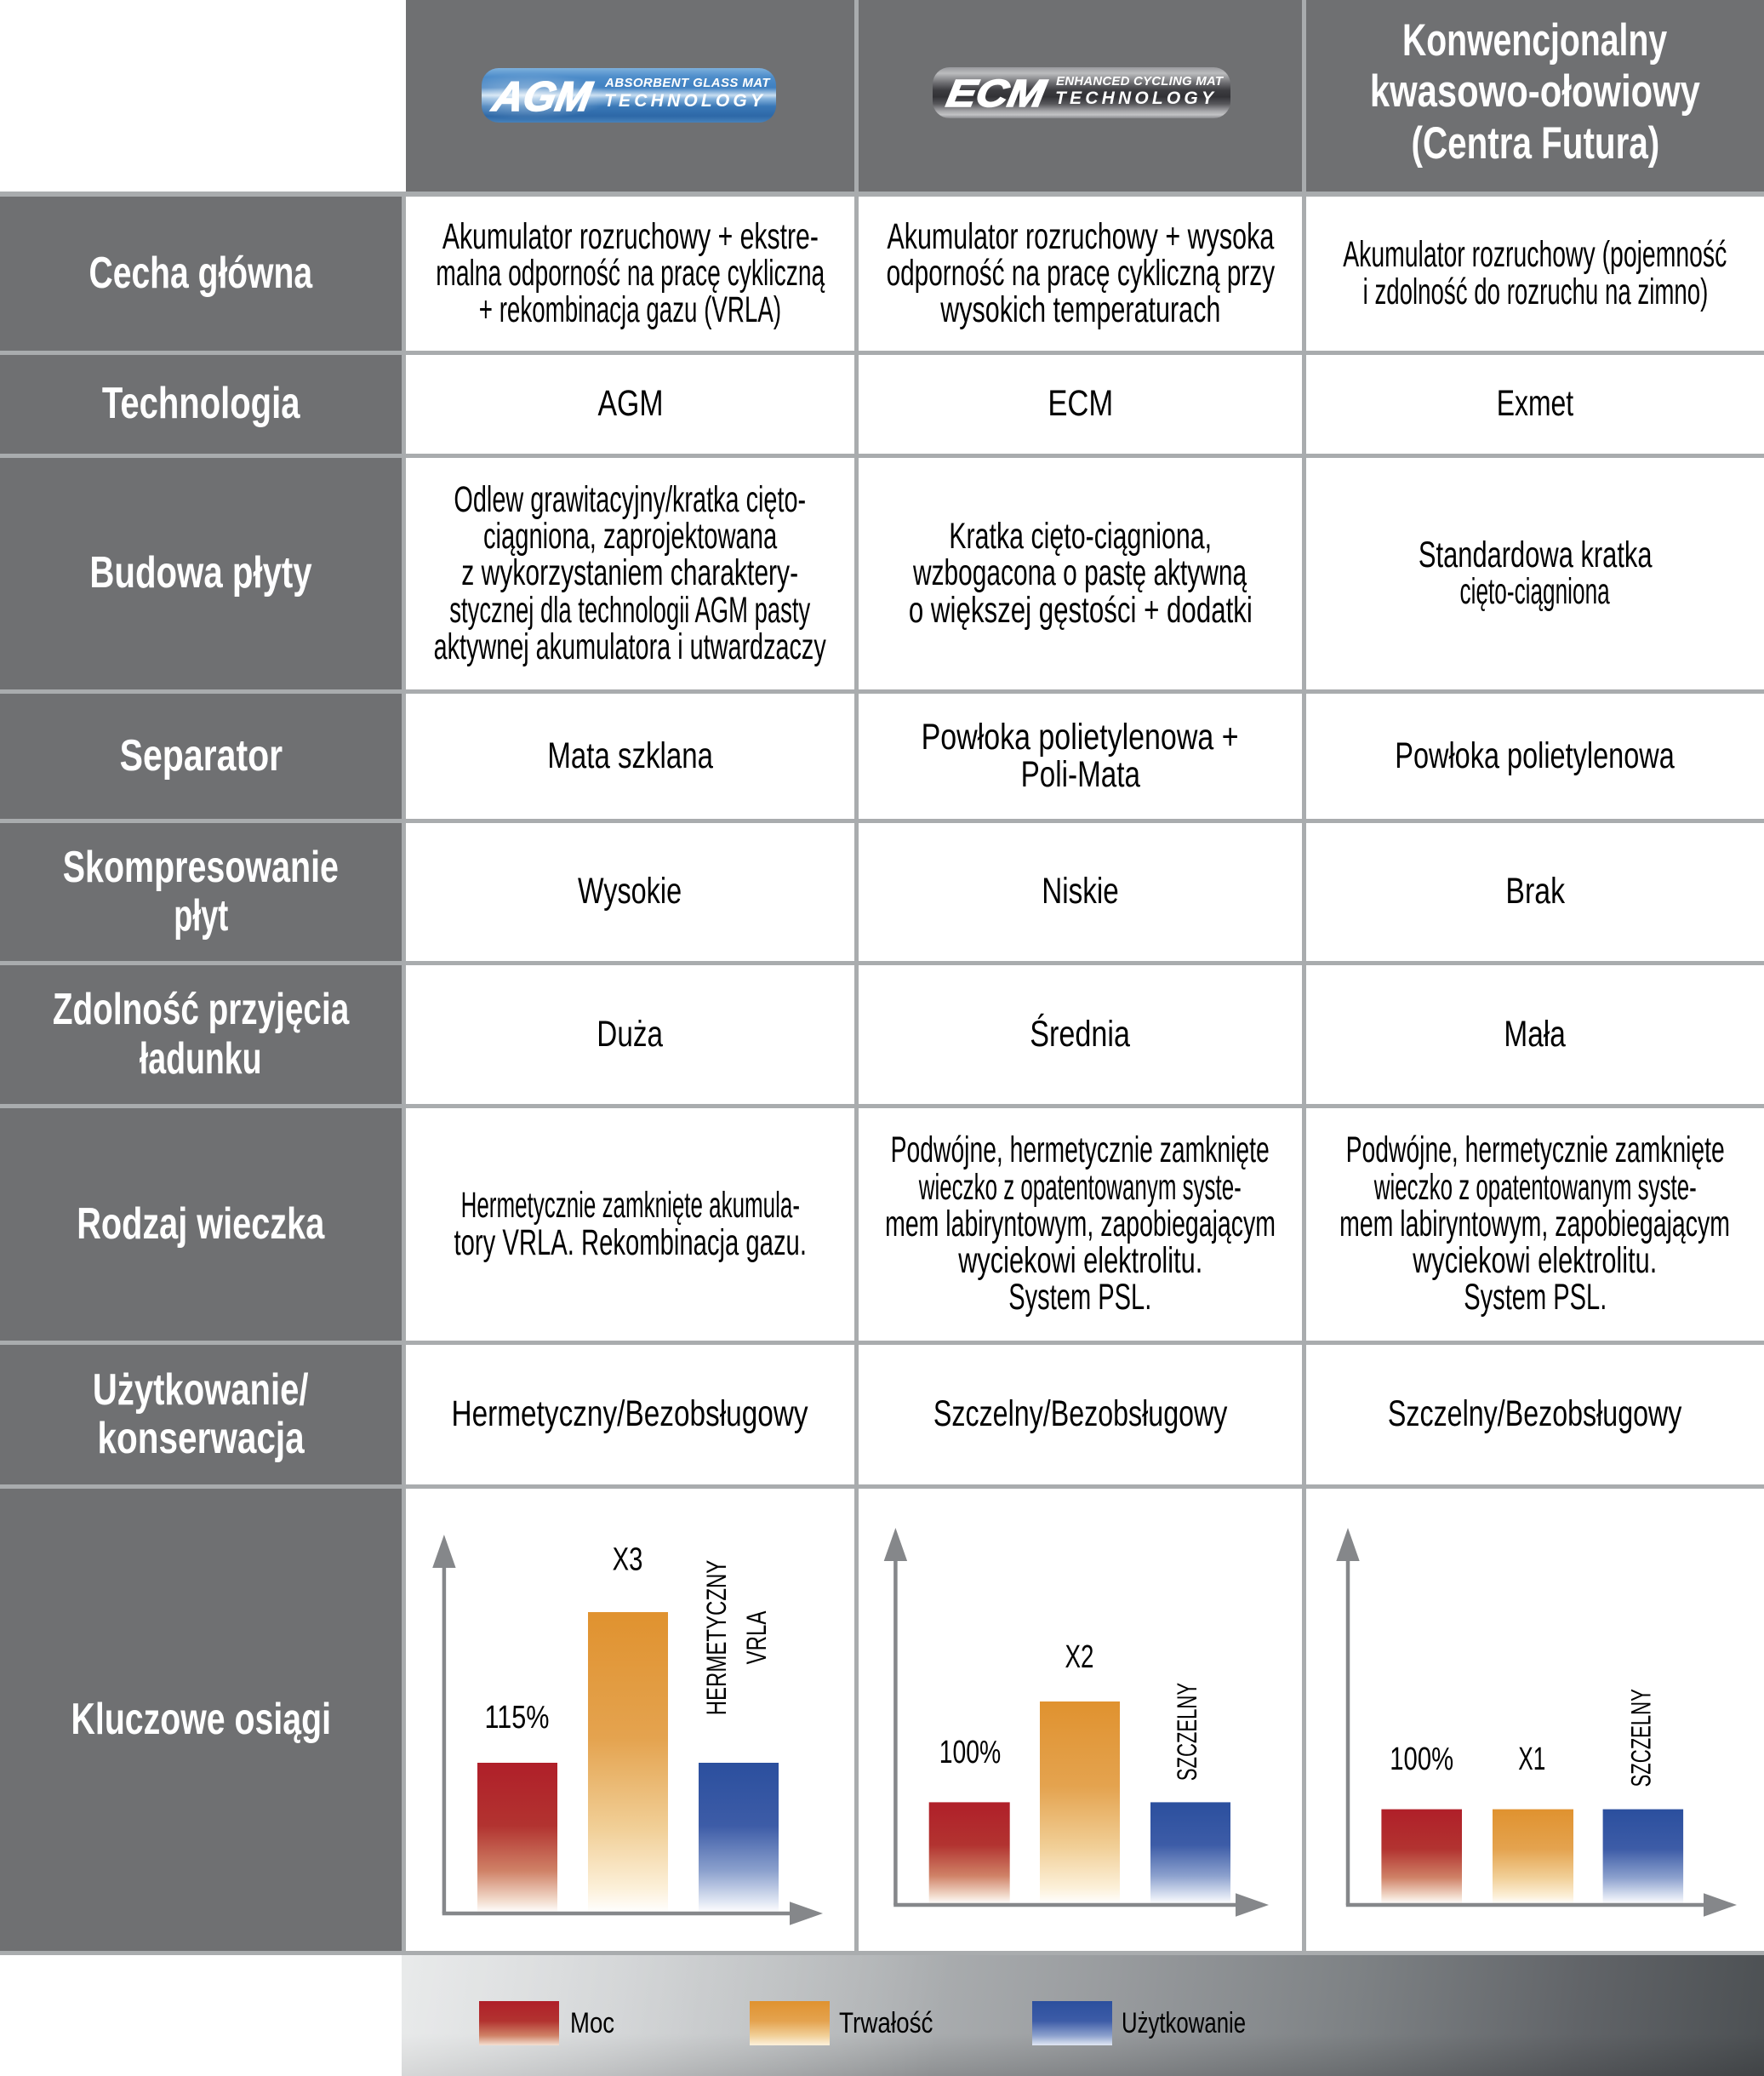 The image size is (1764, 2076). What do you see at coordinates (1531, 1758) in the screenshot?
I see `svg-text: X1` at bounding box center [1531, 1758].